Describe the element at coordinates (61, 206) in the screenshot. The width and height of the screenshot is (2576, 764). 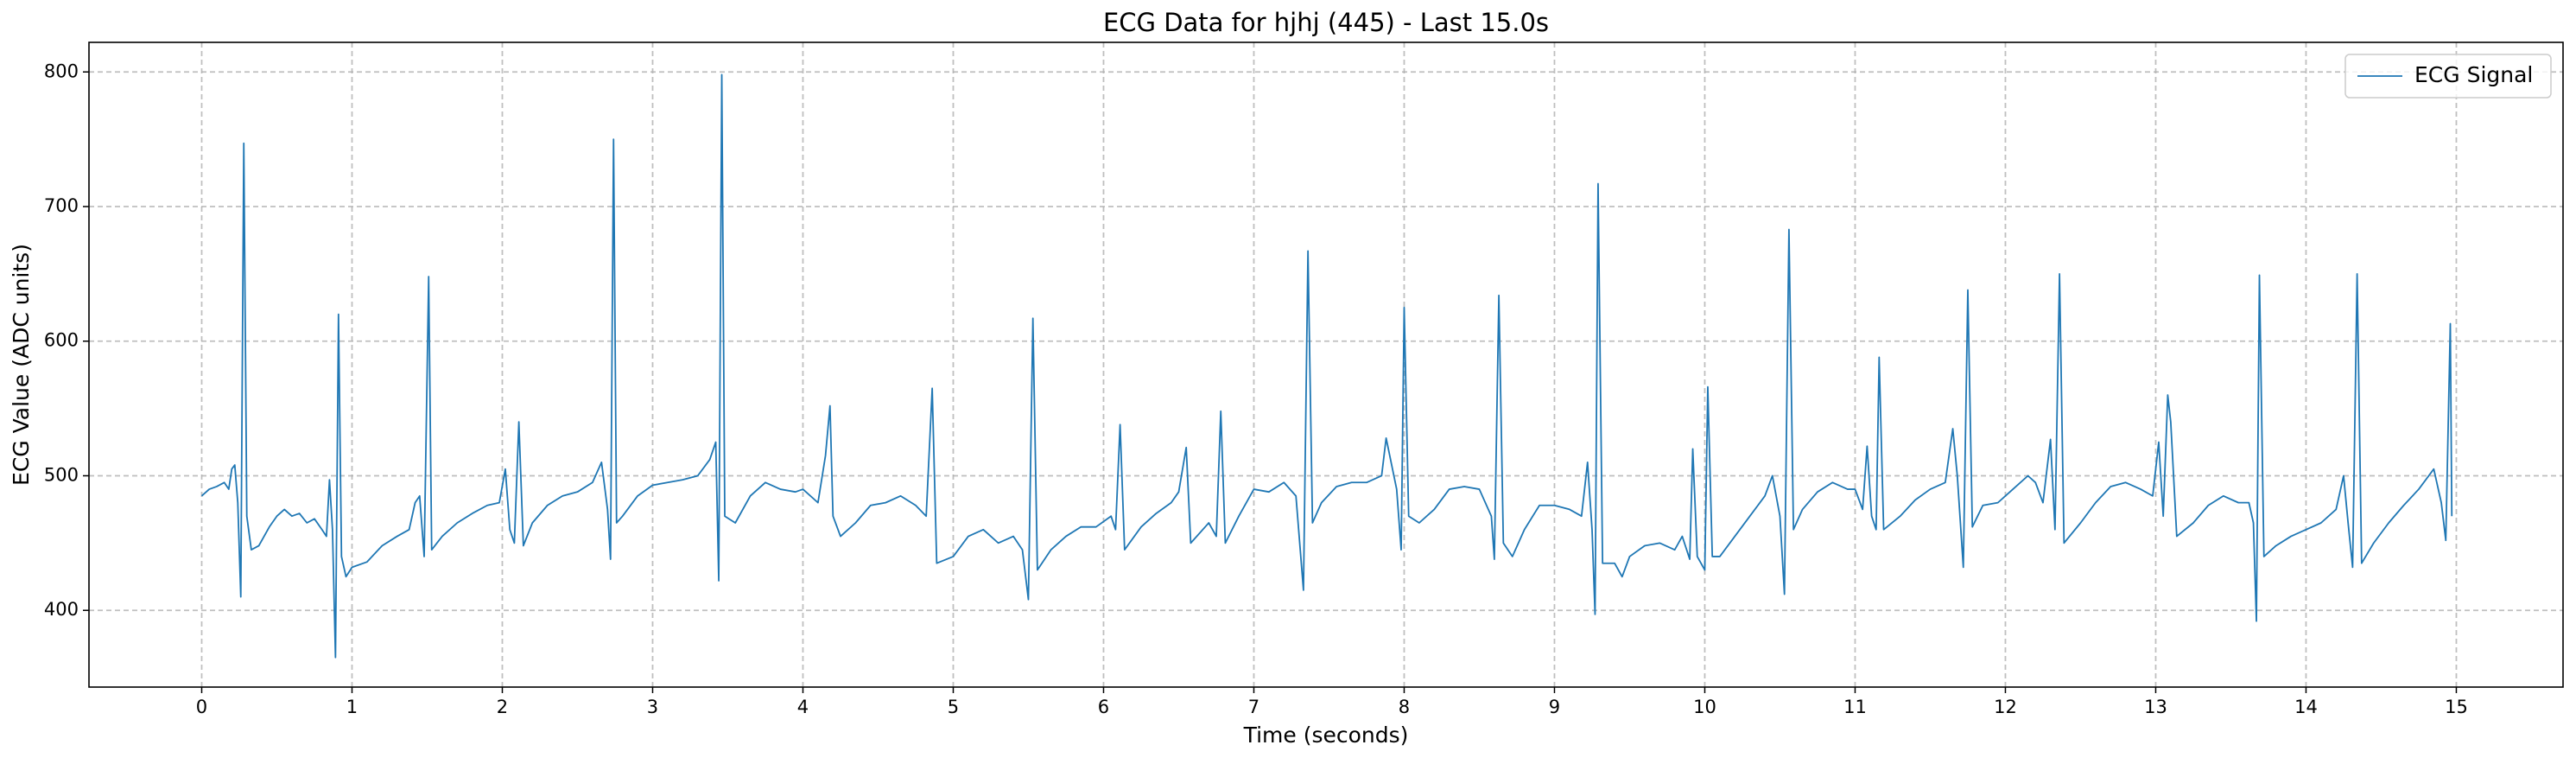
I see `y-tick-label: 700` at that location.